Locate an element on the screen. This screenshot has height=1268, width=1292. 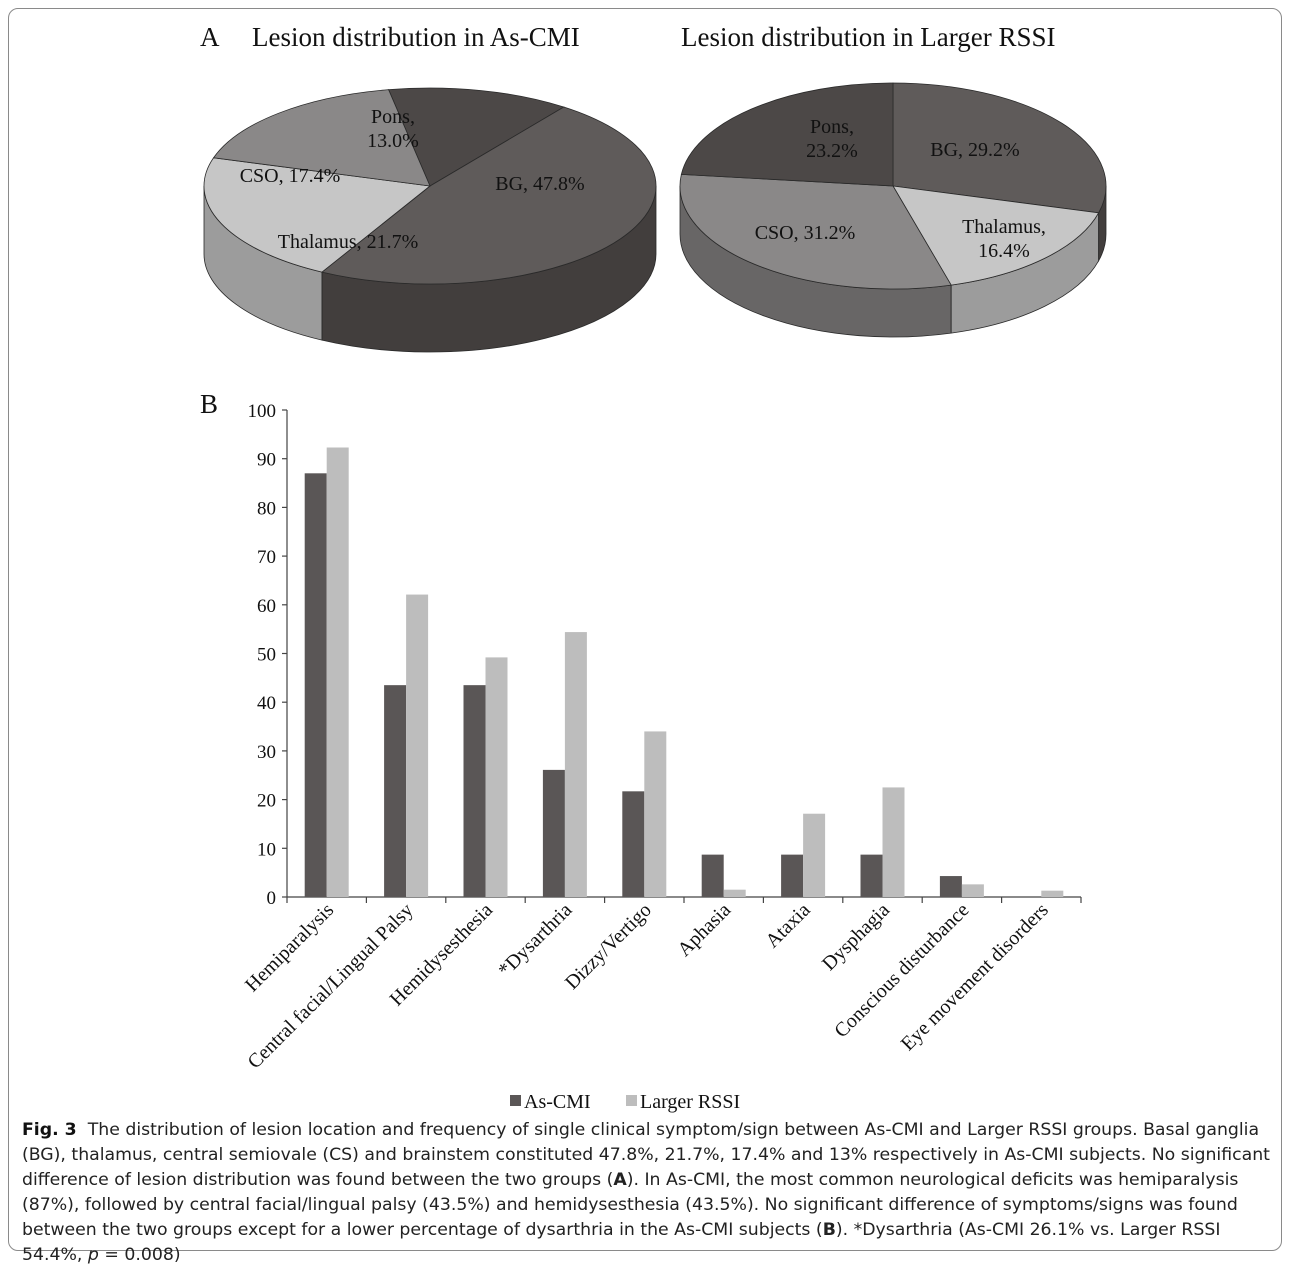
pie1-label-line: BG, 47.8% is located at coordinates (539, 184).